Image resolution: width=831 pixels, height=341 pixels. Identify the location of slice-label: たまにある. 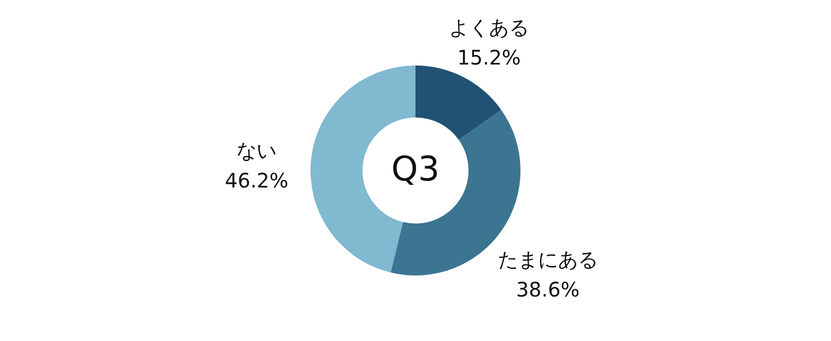
(548, 259).